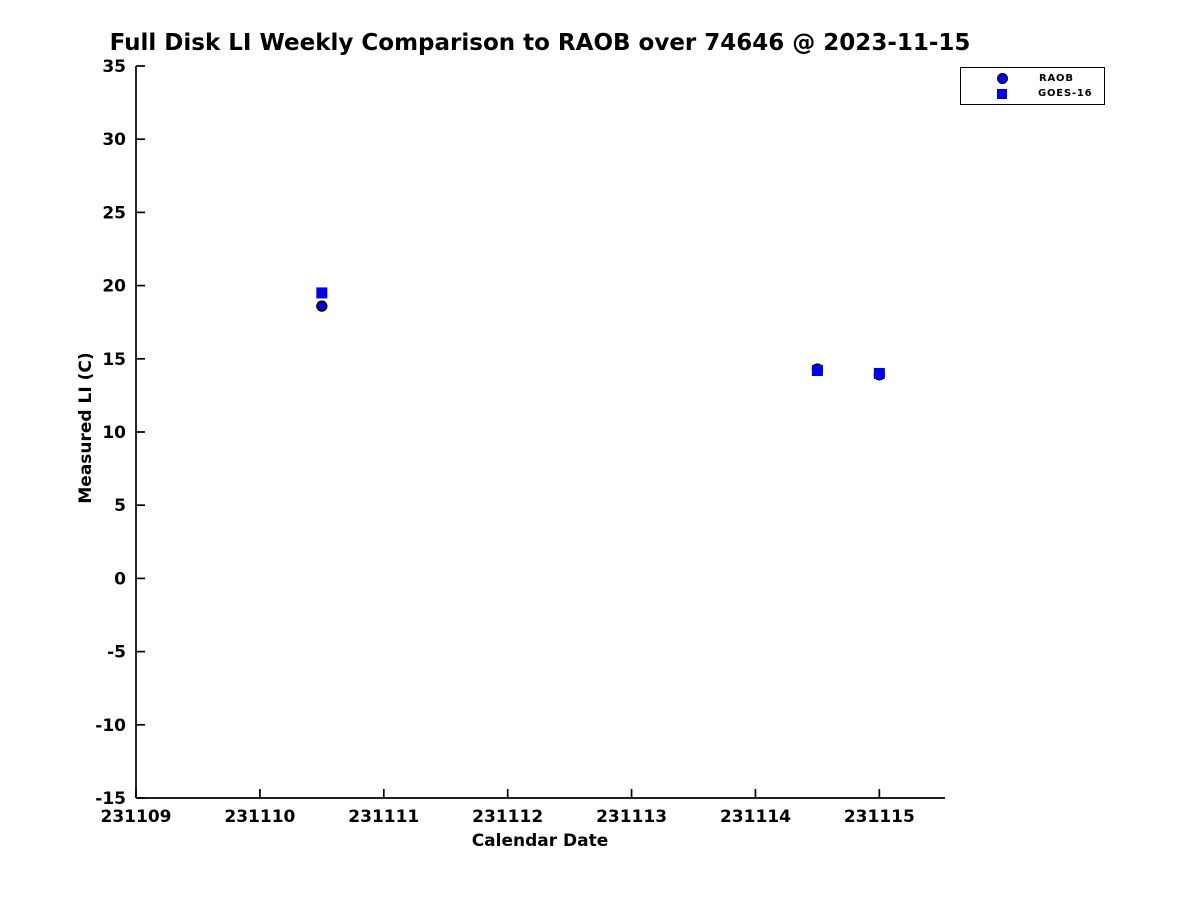  What do you see at coordinates (114, 360) in the screenshot?
I see `y-tick-label: 15` at bounding box center [114, 360].